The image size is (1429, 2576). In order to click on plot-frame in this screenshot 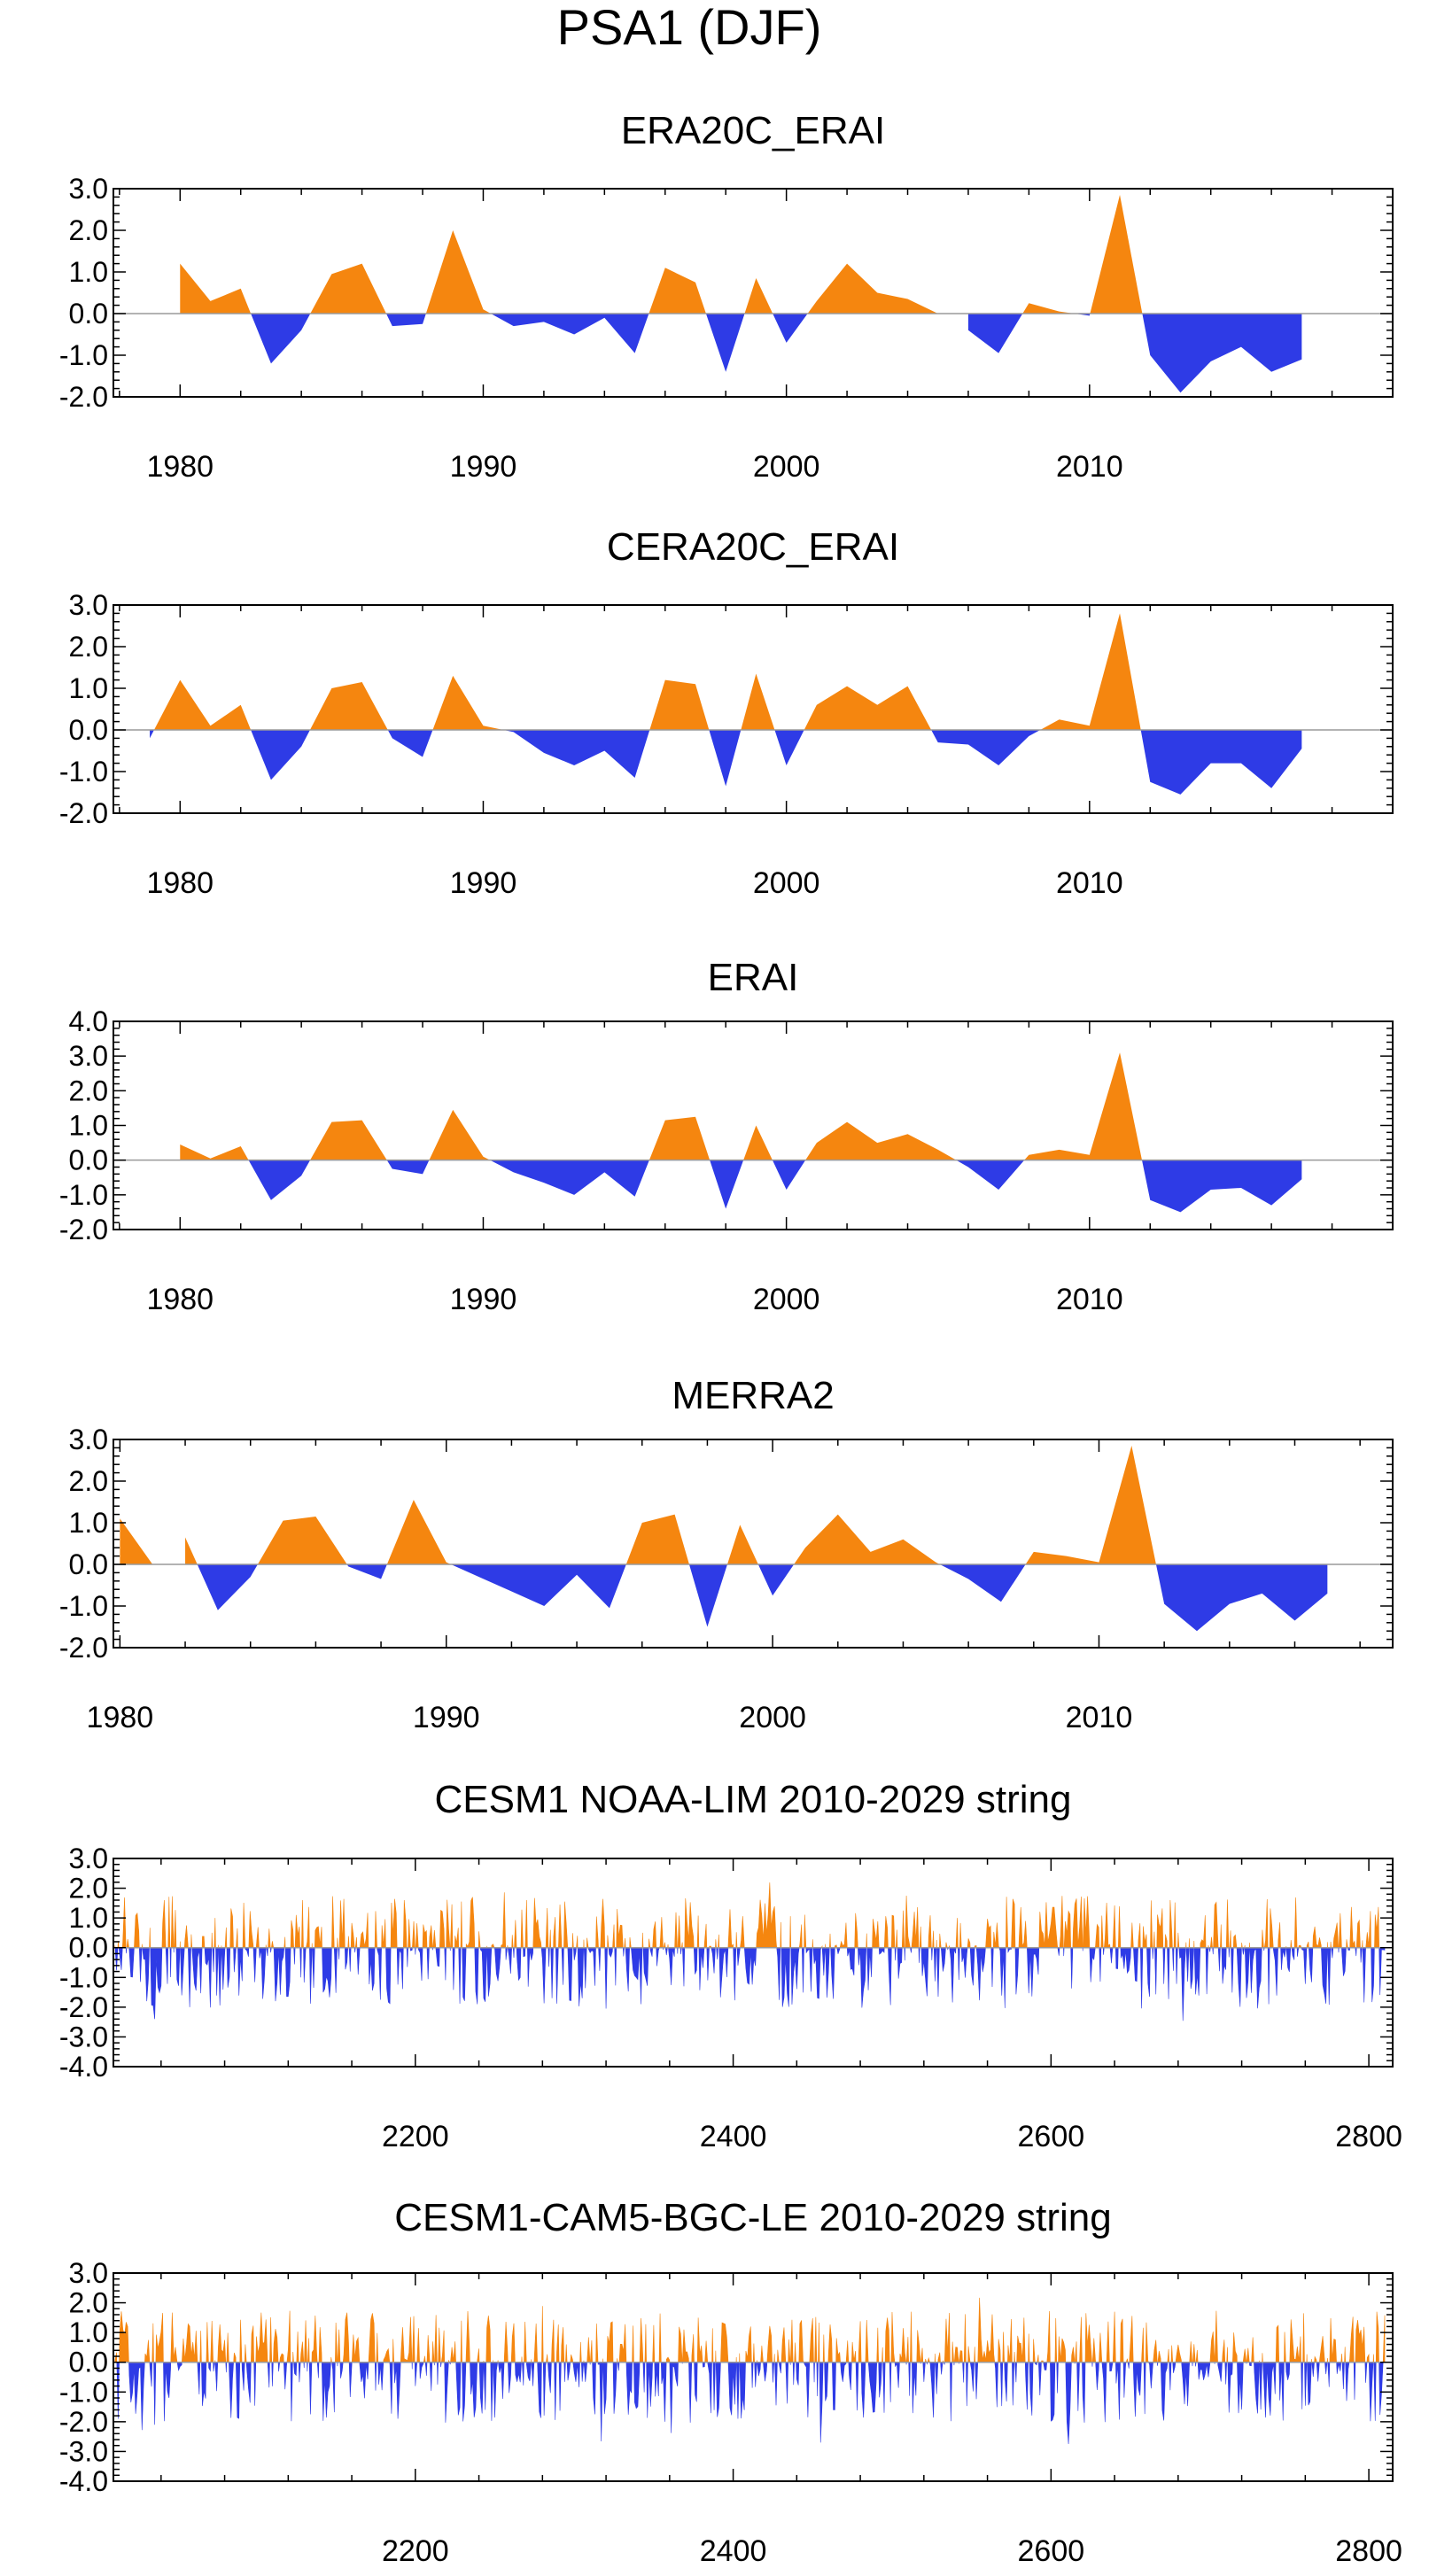, I will do `click(753, 1125)`.